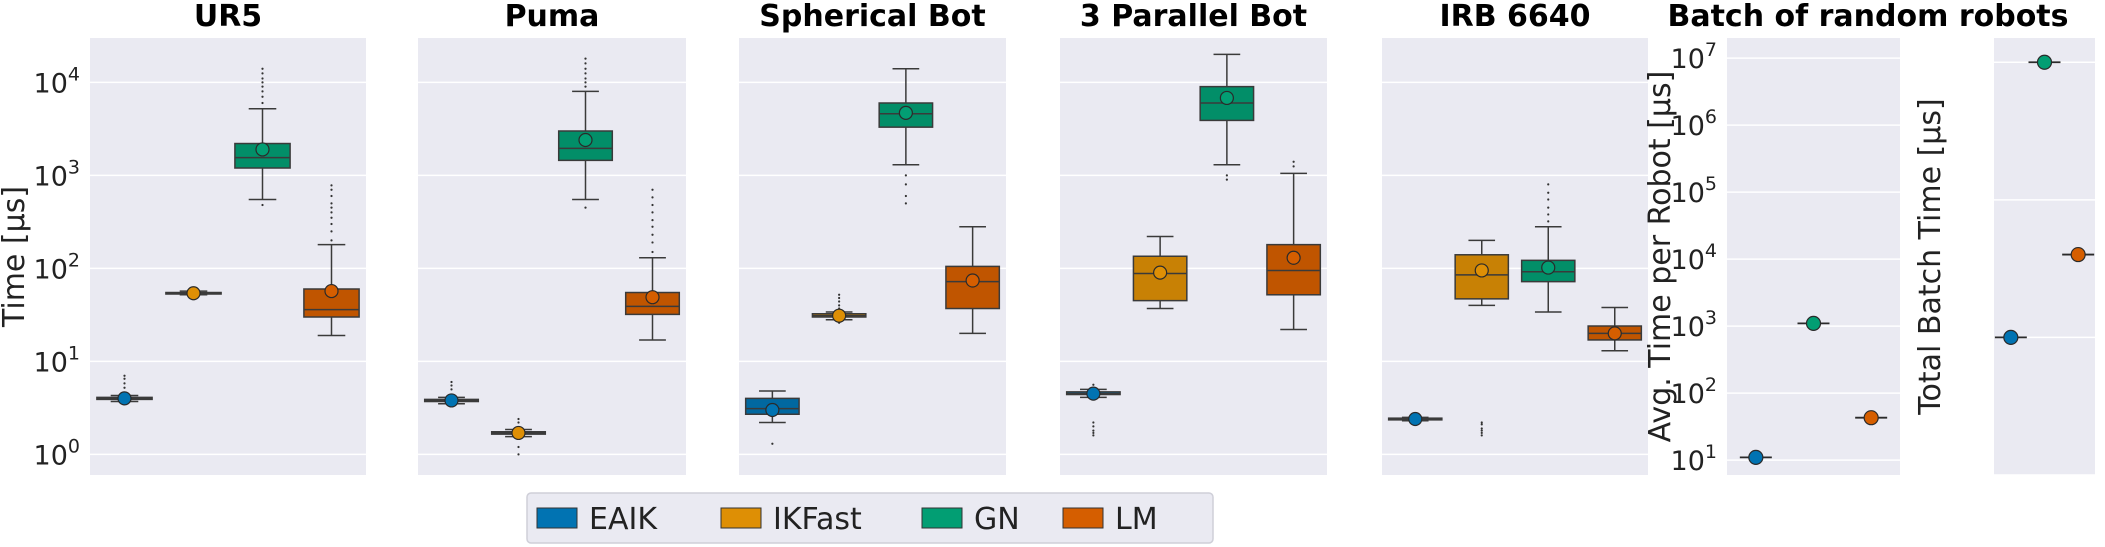  What do you see at coordinates (57, 174) in the screenshot?
I see `y-tick-label: 10³` at bounding box center [57, 174].